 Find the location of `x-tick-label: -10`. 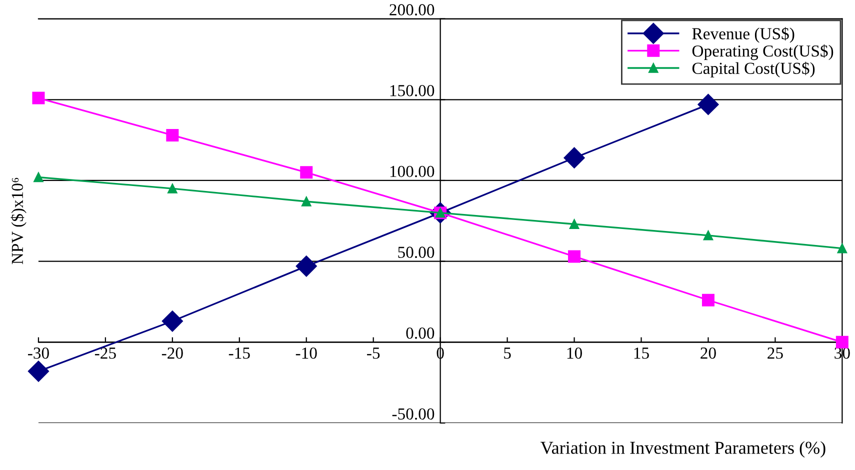

x-tick-label: -10 is located at coordinates (306, 353).